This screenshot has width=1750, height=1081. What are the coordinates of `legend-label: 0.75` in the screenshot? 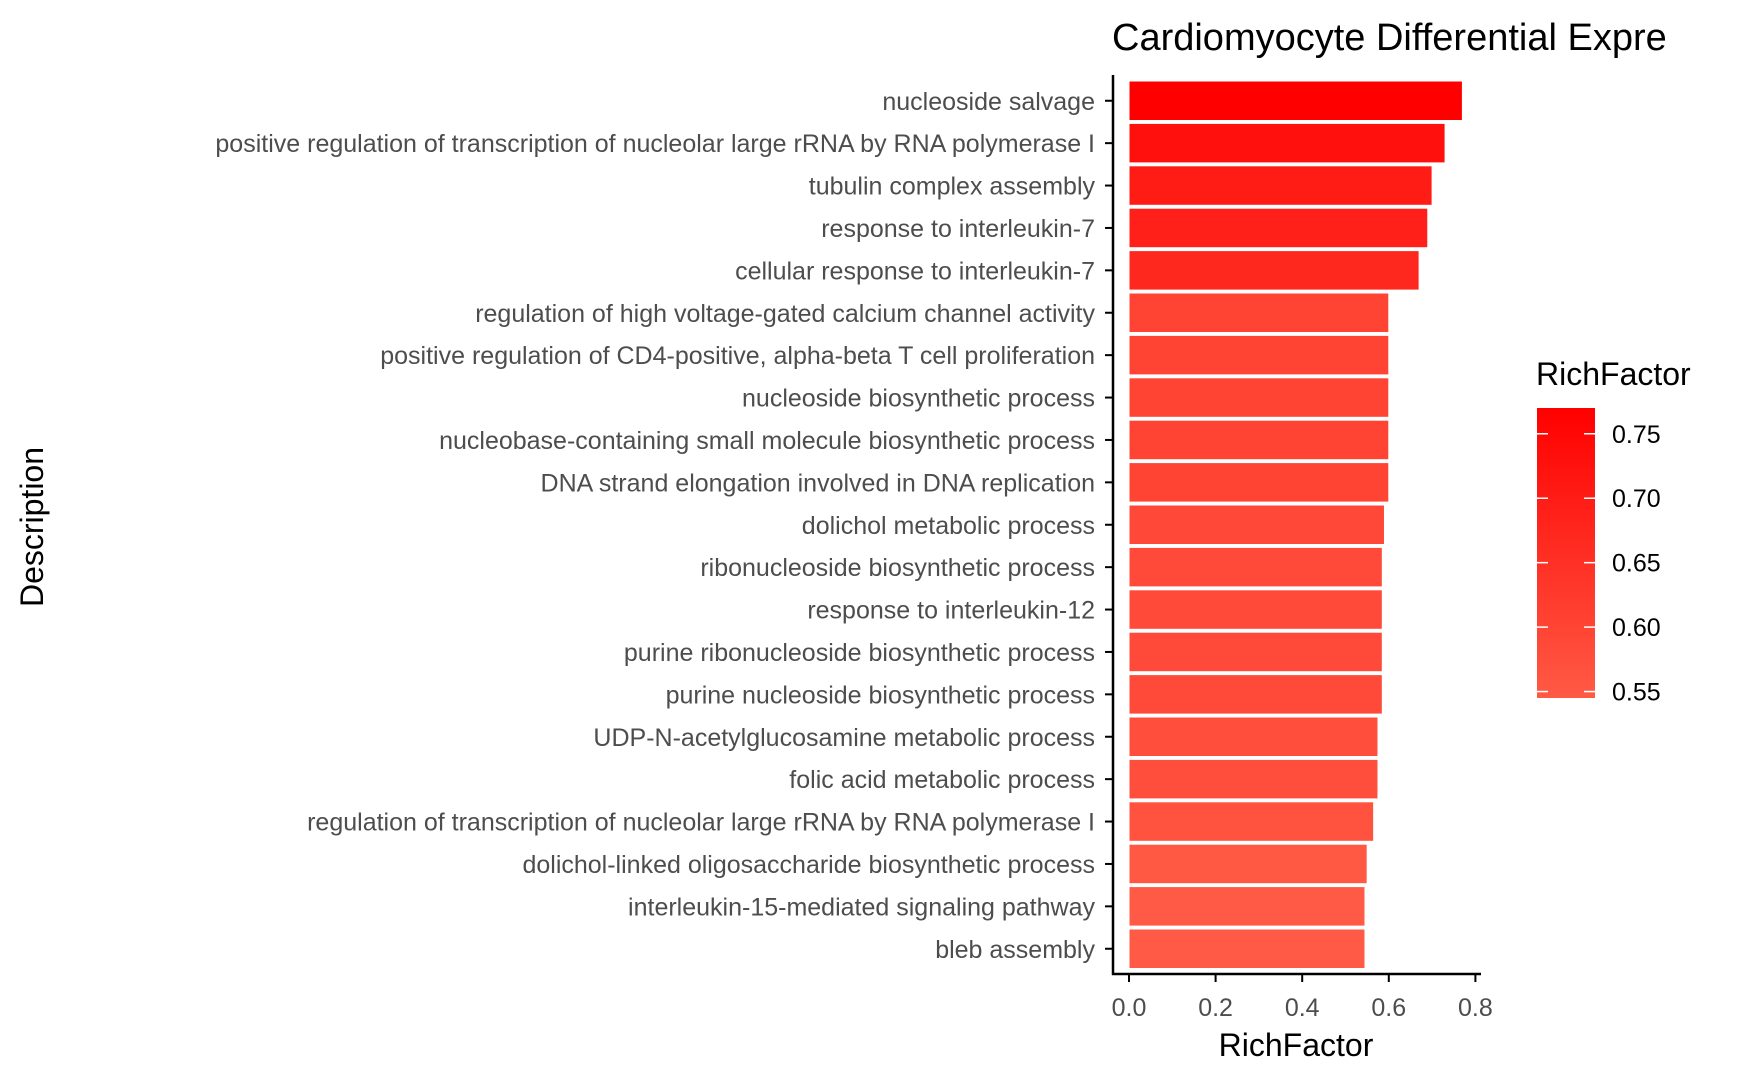 It's located at (1636, 435).